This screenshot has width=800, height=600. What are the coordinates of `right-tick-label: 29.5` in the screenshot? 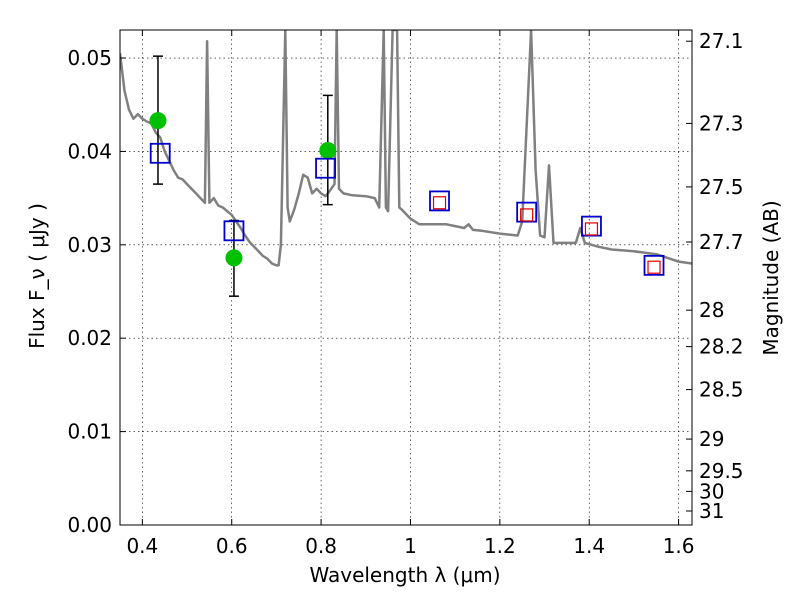 It's located at (721, 471).